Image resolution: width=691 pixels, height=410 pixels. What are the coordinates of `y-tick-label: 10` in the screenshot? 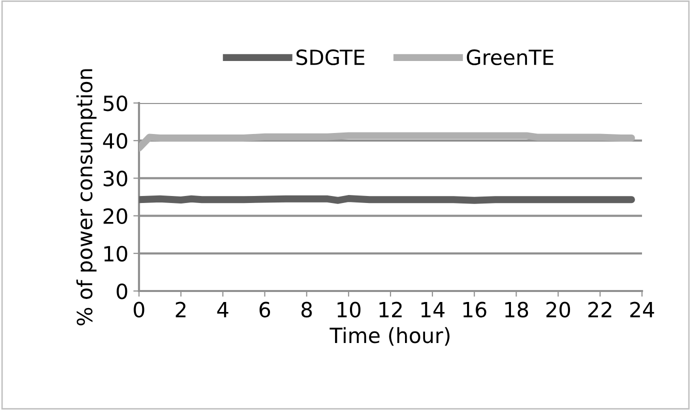 It's located at (116, 254).